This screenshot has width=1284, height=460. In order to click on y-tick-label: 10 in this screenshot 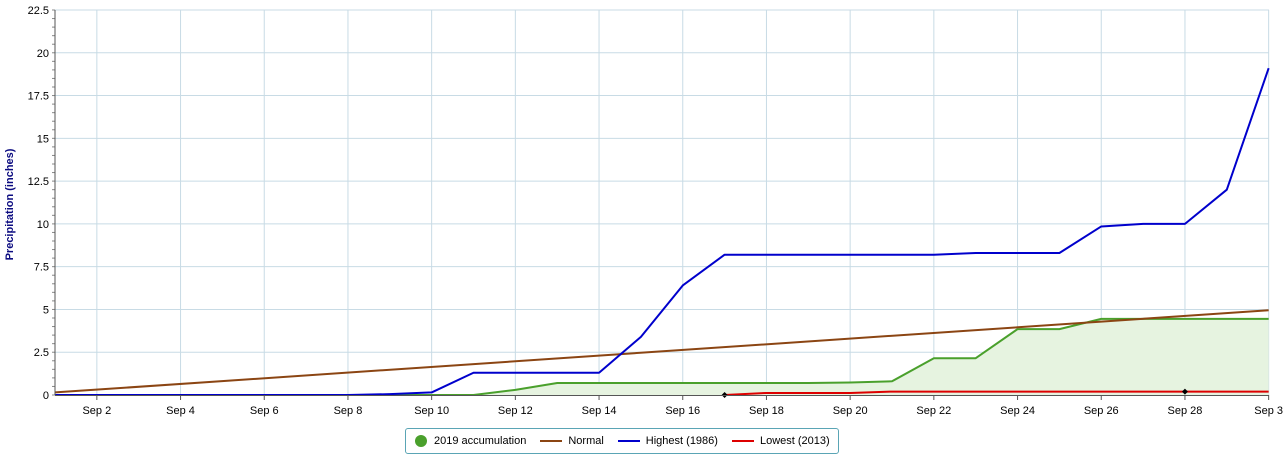, I will do `click(43, 225)`.